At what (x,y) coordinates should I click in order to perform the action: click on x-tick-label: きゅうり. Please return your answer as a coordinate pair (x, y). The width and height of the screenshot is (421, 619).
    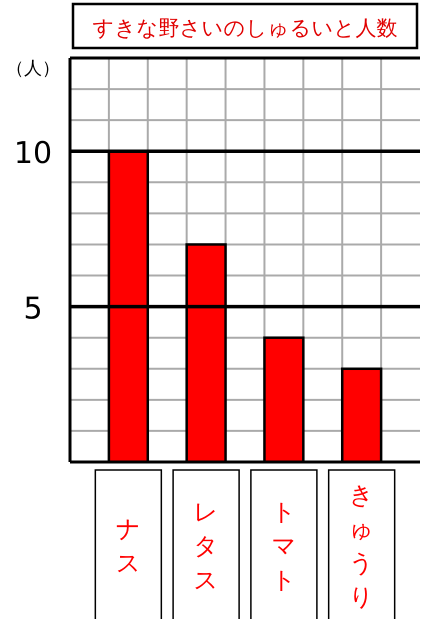
    Looking at the image, I should click on (361, 546).